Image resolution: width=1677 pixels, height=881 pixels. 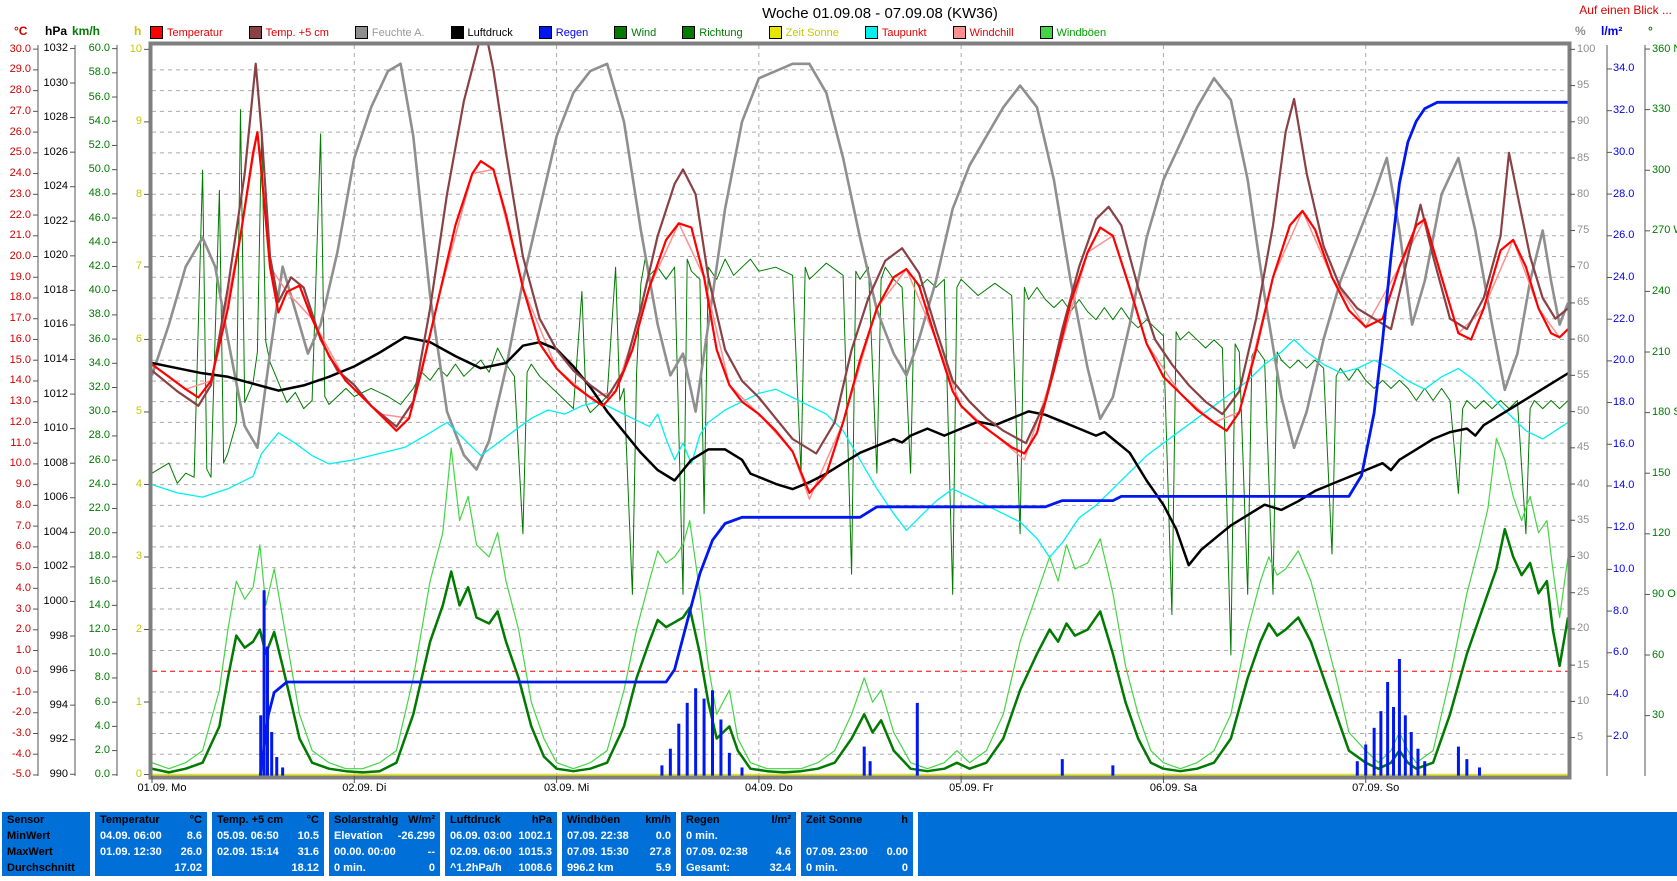 I want to click on tick-pct: 65, so click(x=1583, y=302).